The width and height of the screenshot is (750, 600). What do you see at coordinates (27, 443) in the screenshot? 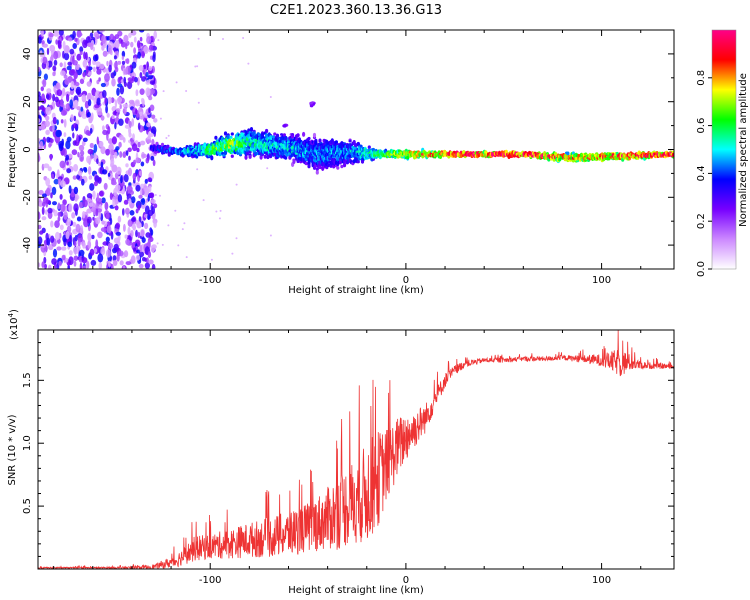
I see `snr-y-tick-label: 1.0` at bounding box center [27, 443].